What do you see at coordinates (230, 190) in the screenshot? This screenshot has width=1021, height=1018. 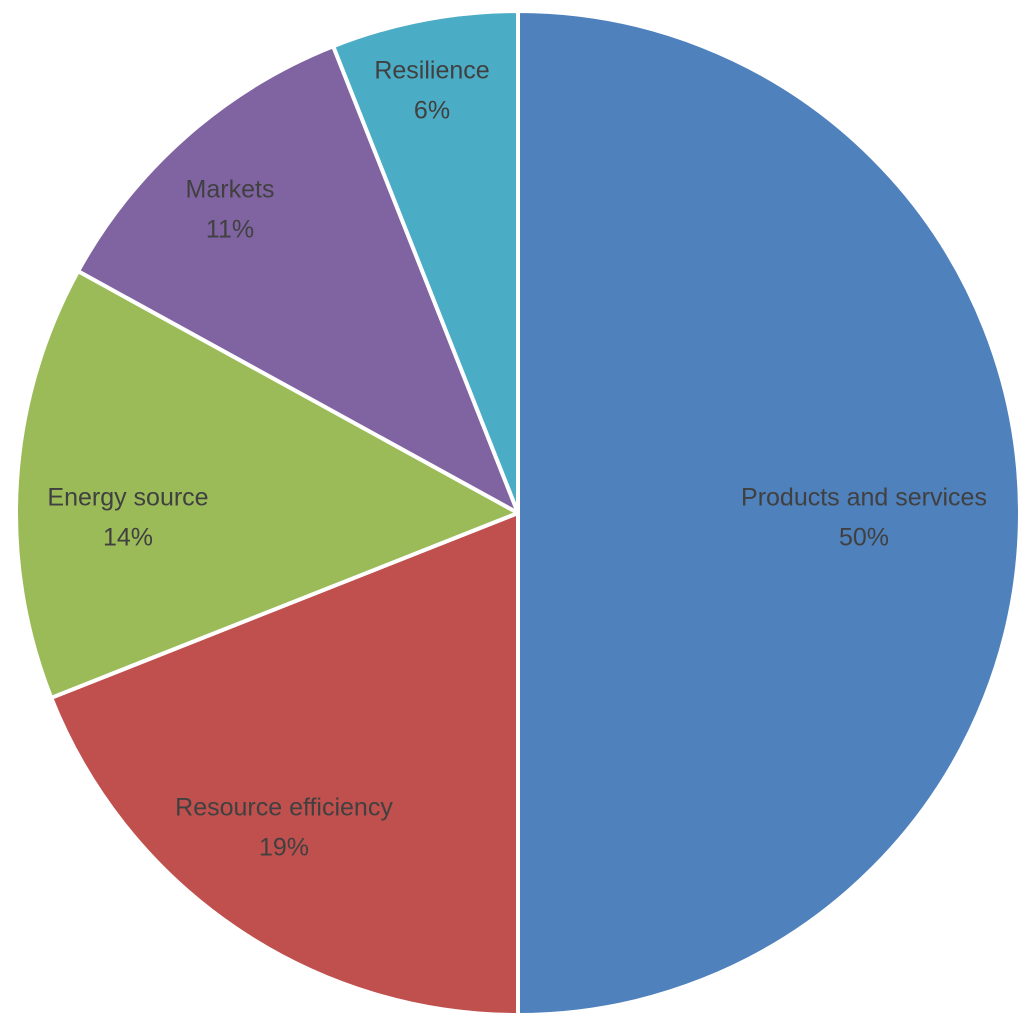 I see `slice-label-name: Markets` at bounding box center [230, 190].